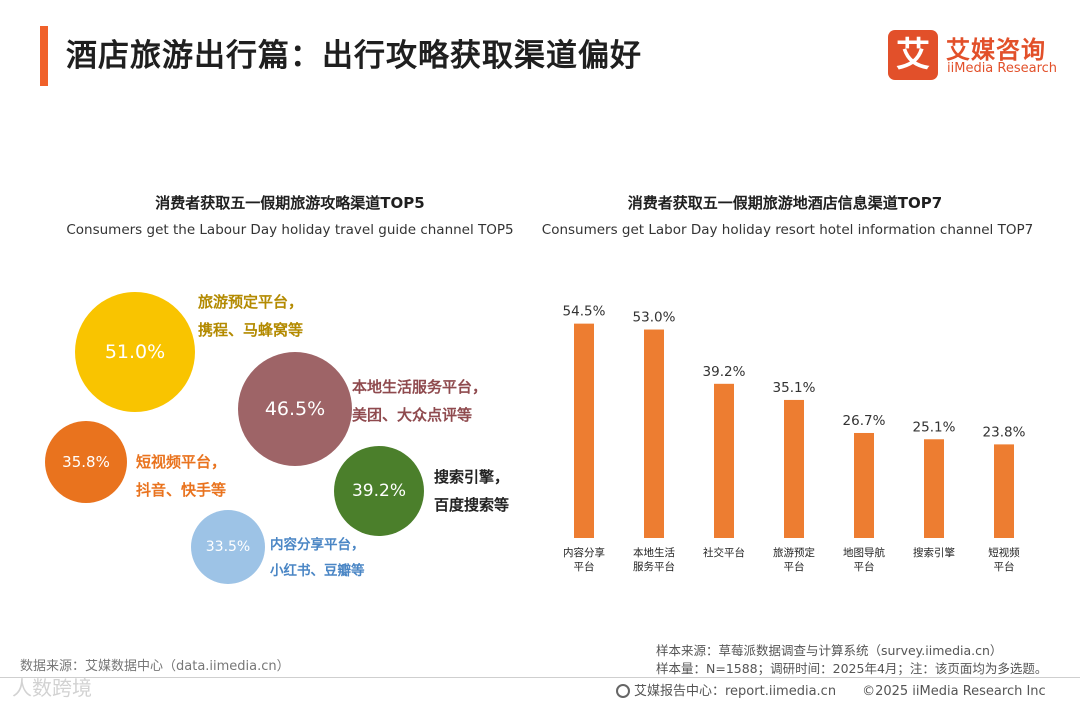 The image size is (1080, 702). Describe the element at coordinates (419, 401) in the screenshot. I see `bubble-label-local-life: 本地生活服务平台， 美团、大众点评等` at that location.